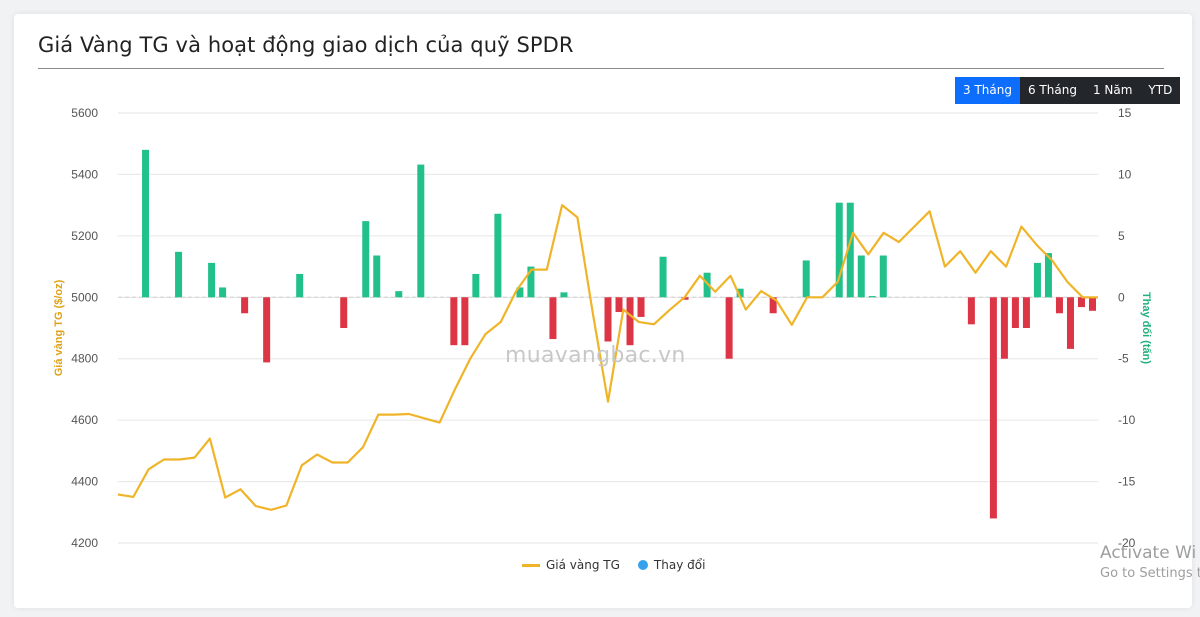 This screenshot has width=1200, height=617. What do you see at coordinates (84, 113) in the screenshot?
I see `y-left-tick-label: 5600` at bounding box center [84, 113].